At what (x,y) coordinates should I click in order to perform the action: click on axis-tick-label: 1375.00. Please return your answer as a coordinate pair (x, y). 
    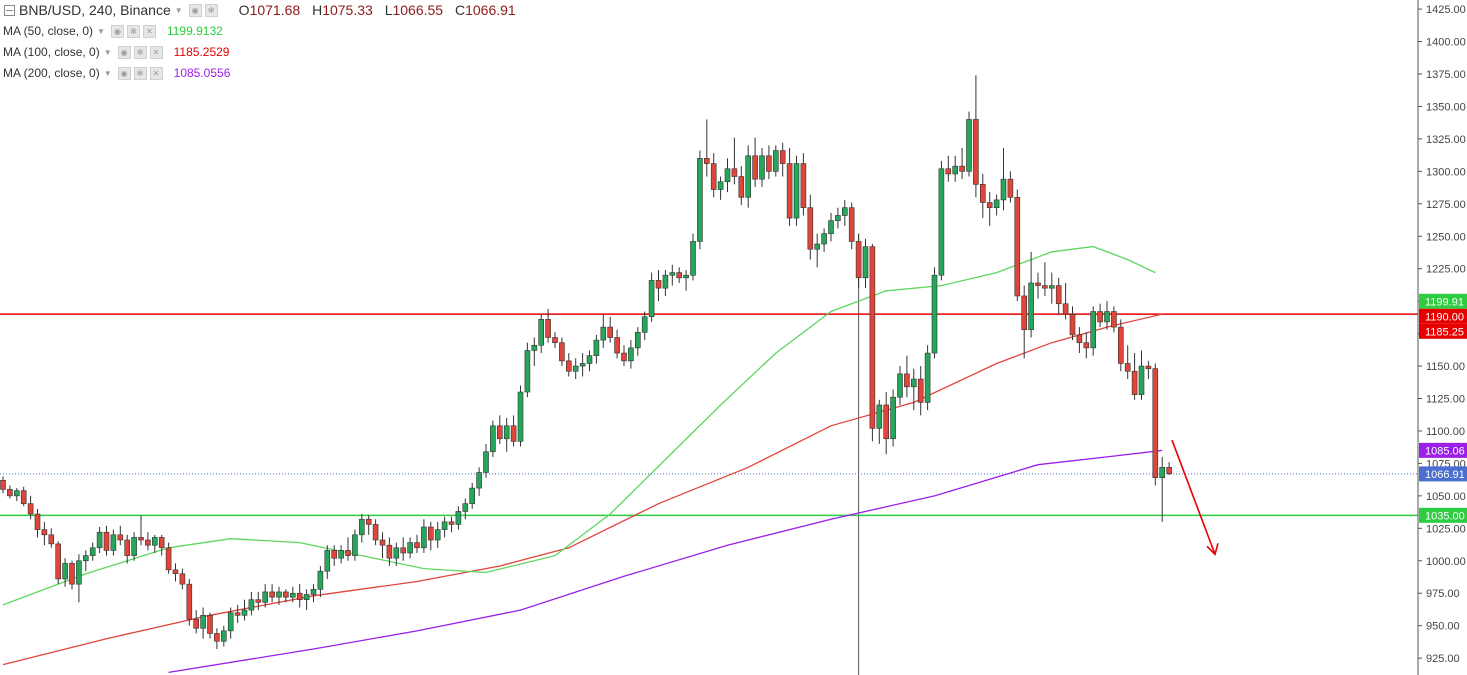
    Looking at the image, I should click on (1446, 75).